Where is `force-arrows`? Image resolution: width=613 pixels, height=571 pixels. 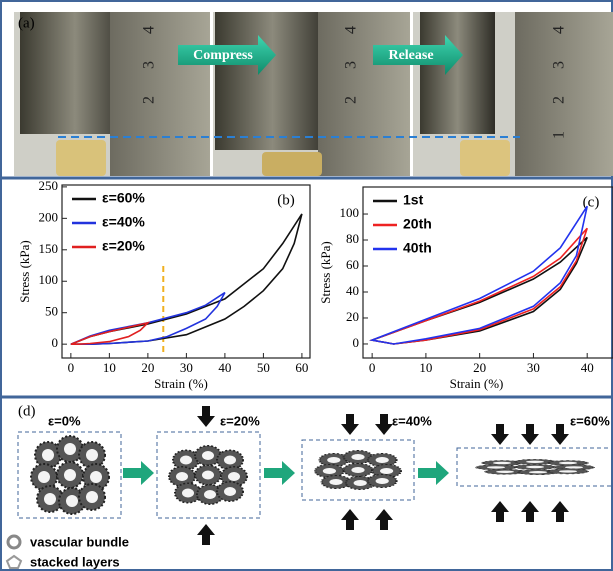
force-arrows is located at coordinates (383, 475).